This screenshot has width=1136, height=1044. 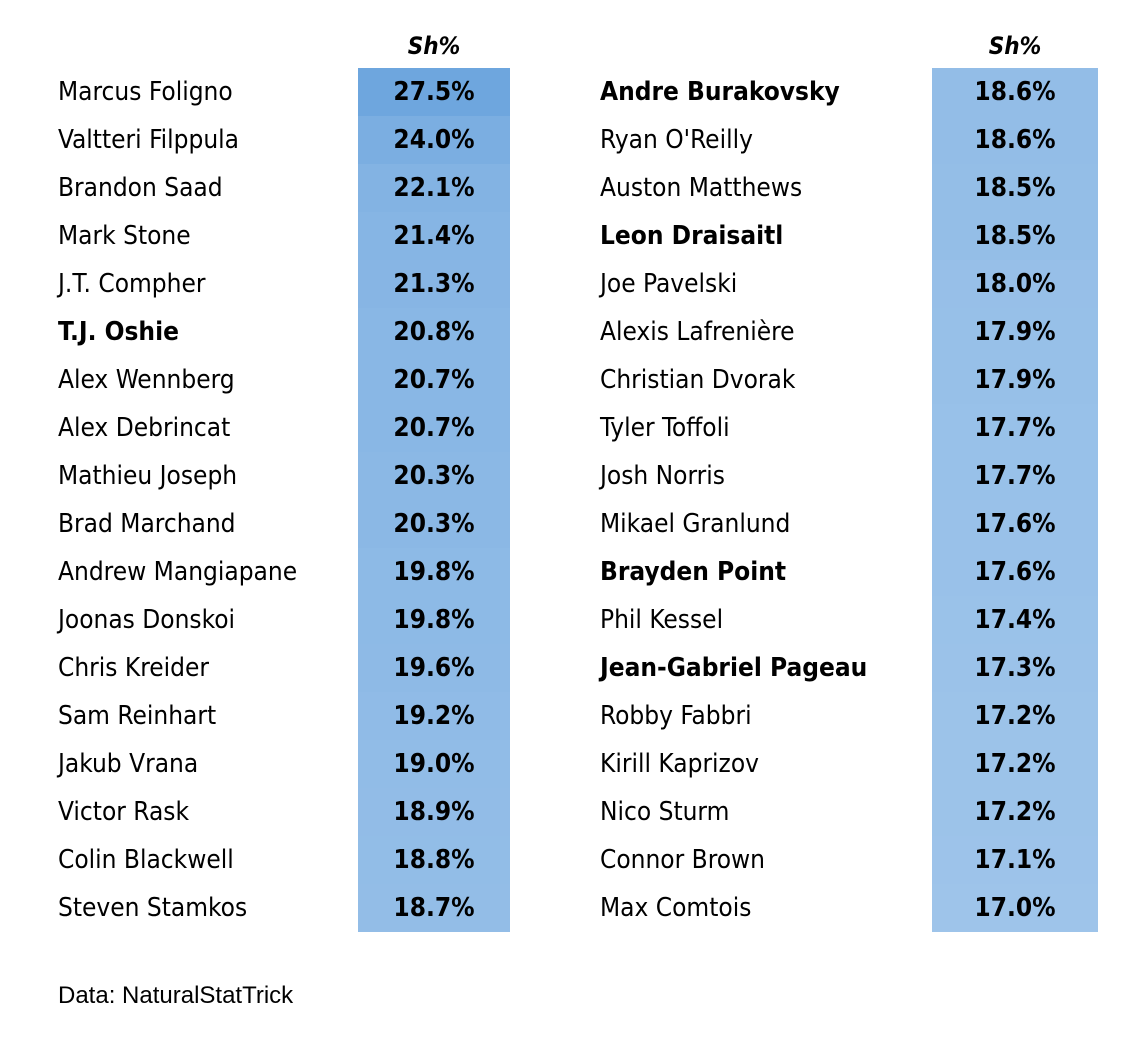 What do you see at coordinates (1015, 668) in the screenshot?
I see `sh-pct-cell: 17.3%` at bounding box center [1015, 668].